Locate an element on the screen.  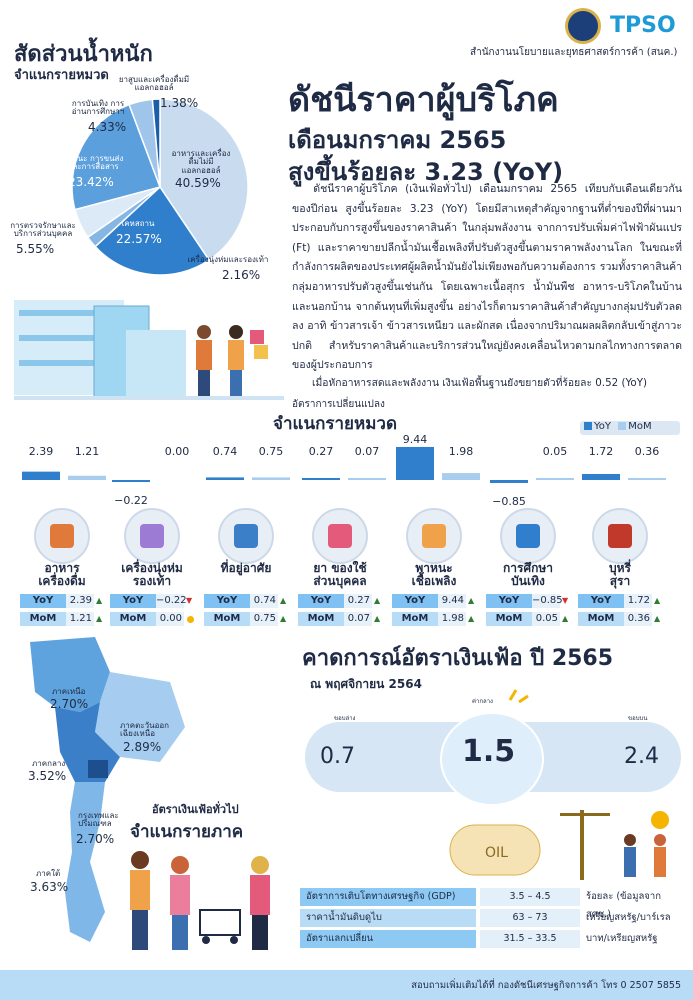
region-central-value: 3.52% is located at coordinates (47, 776).